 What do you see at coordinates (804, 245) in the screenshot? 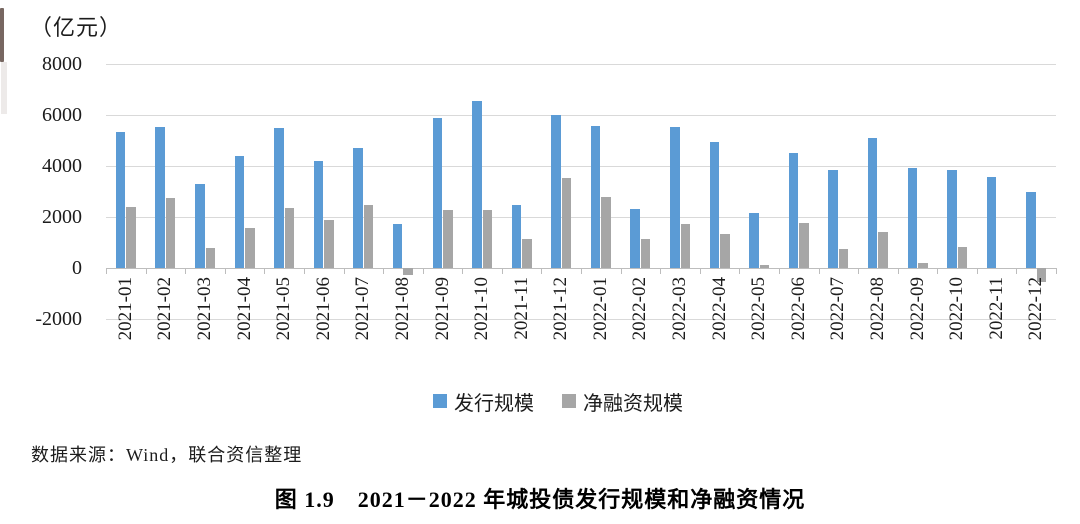
I see `bar-净融资规模-2022-06` at bounding box center [804, 245].